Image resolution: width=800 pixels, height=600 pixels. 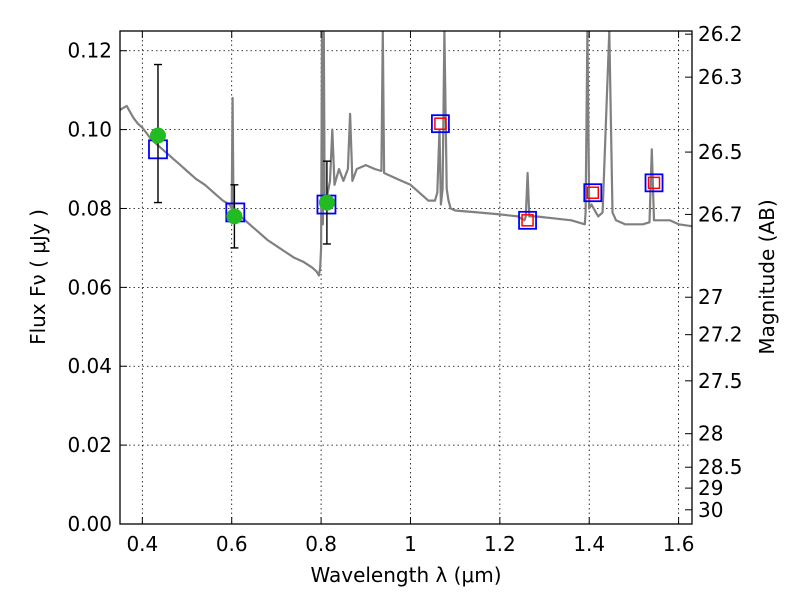 What do you see at coordinates (89, 366) in the screenshot?
I see `y-tick-label: 0.04` at bounding box center [89, 366].